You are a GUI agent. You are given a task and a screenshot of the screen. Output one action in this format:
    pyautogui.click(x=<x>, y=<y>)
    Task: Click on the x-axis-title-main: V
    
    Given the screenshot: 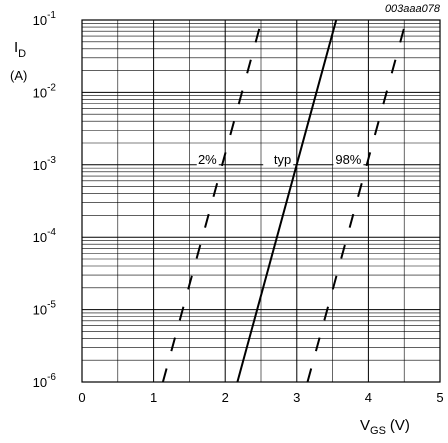 What is the action you would take?
    pyautogui.click(x=365, y=425)
    